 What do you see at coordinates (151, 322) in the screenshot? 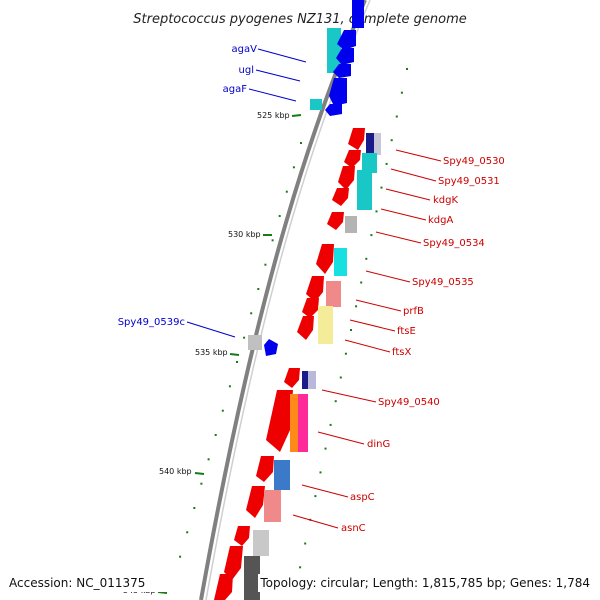
I see `gene-label-spy49-0539c: Spy49_0539c` at bounding box center [151, 322].